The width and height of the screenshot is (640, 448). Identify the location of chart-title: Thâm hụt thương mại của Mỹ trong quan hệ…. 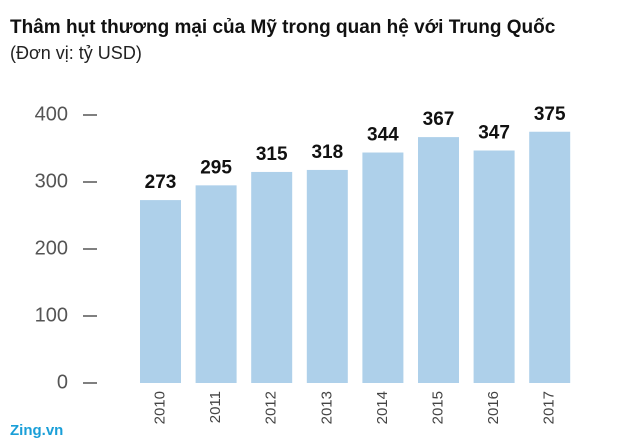
(283, 27).